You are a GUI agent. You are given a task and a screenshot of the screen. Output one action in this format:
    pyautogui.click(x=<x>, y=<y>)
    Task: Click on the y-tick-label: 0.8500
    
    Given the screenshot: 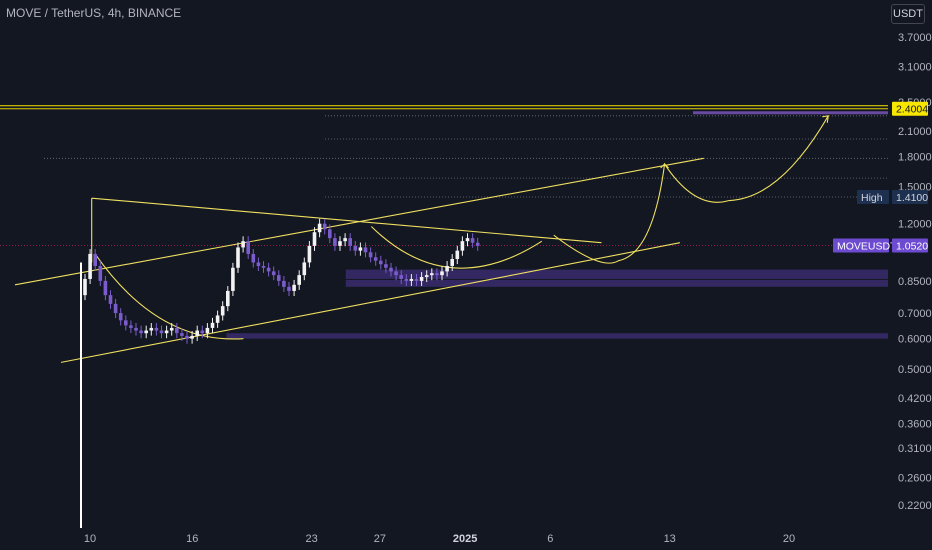 What is the action you would take?
    pyautogui.click(x=915, y=282)
    